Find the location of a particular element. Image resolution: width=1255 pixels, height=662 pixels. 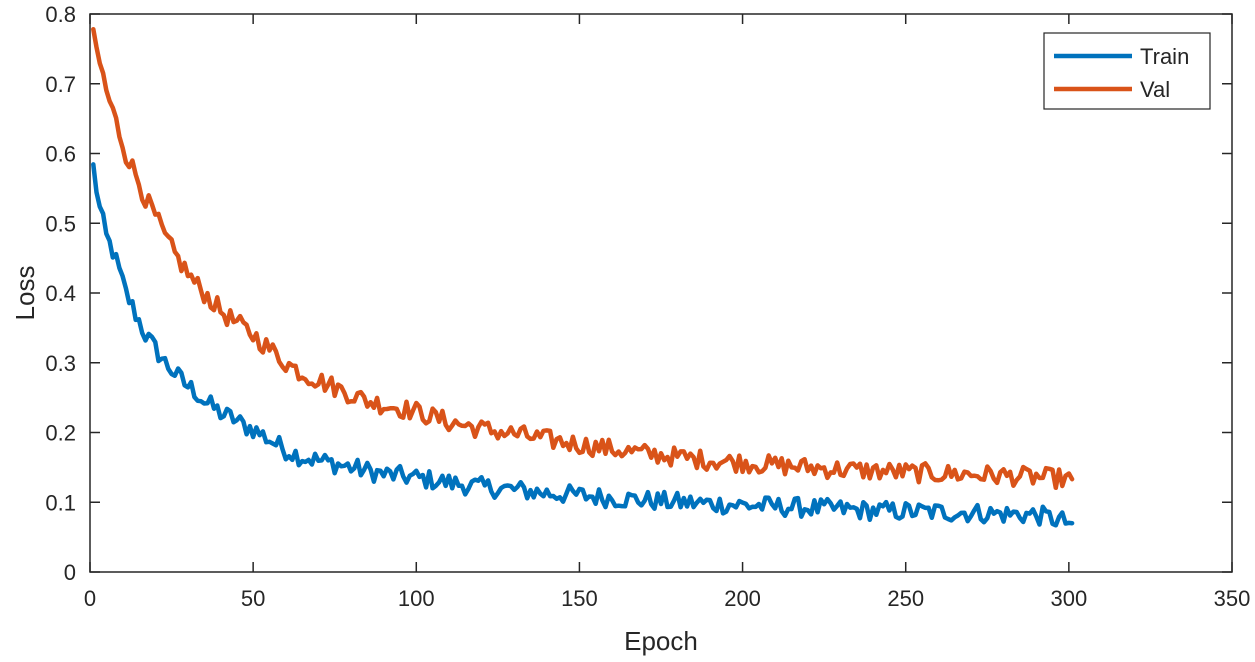

y-tick-label: 0.6 is located at coordinates (60, 154).